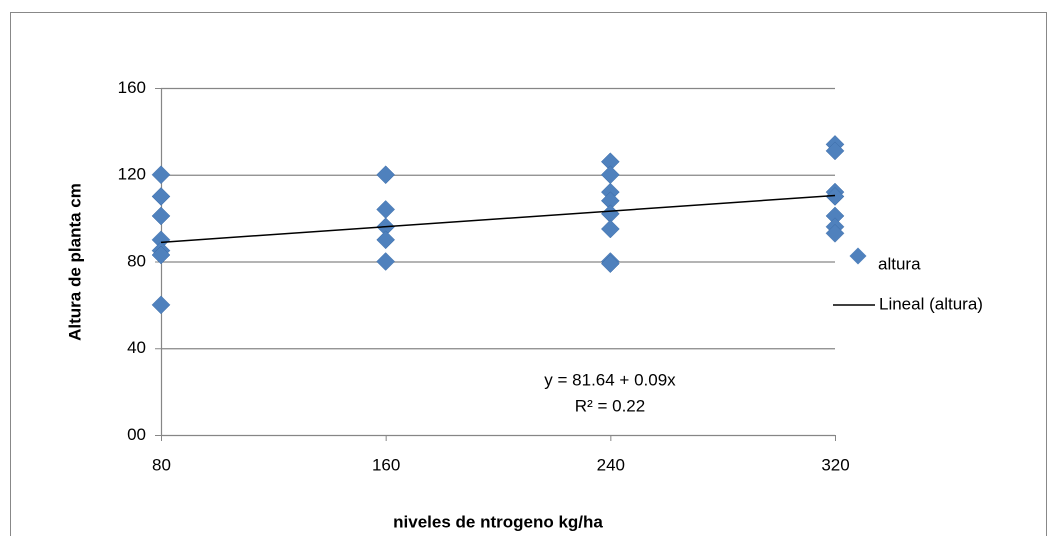 The width and height of the screenshot is (1056, 536). What do you see at coordinates (161, 464) in the screenshot?
I see `x-tick-label: 80` at bounding box center [161, 464].